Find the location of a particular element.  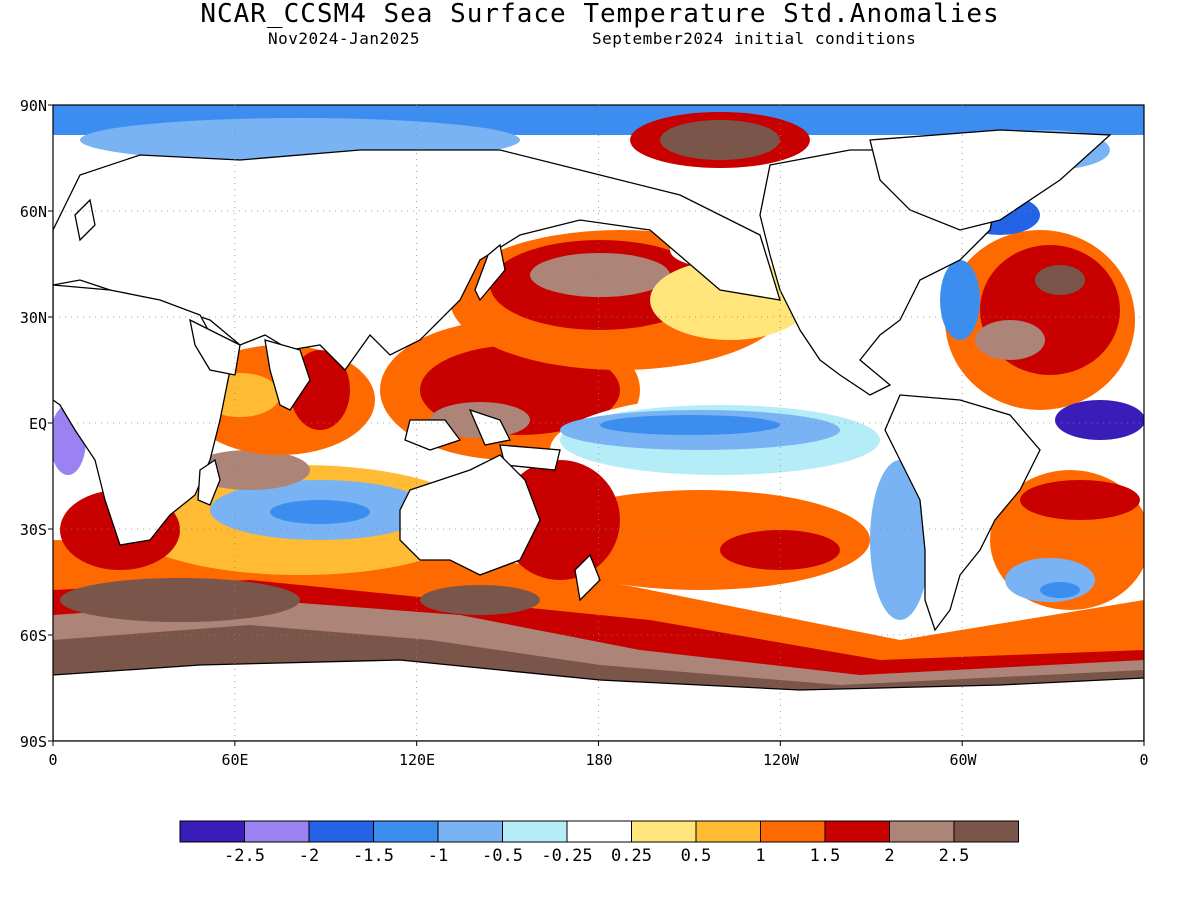

initial-conditions: September2024 initial conditions is located at coordinates (754, 38).